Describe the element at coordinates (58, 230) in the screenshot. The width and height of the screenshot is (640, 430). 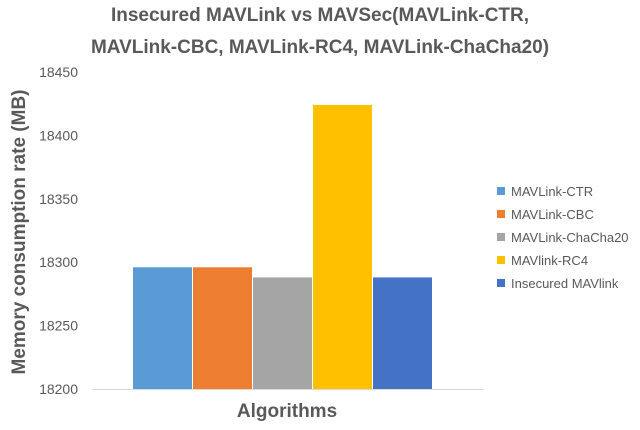
I see `y-axis-ticks: 18200 18250 18300 18350 18400 18450` at that location.